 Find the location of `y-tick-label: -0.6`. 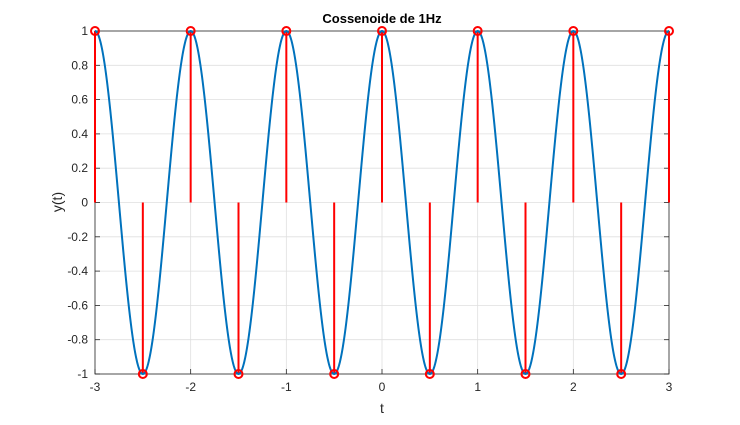

y-tick-label: -0.6 is located at coordinates (77, 305).